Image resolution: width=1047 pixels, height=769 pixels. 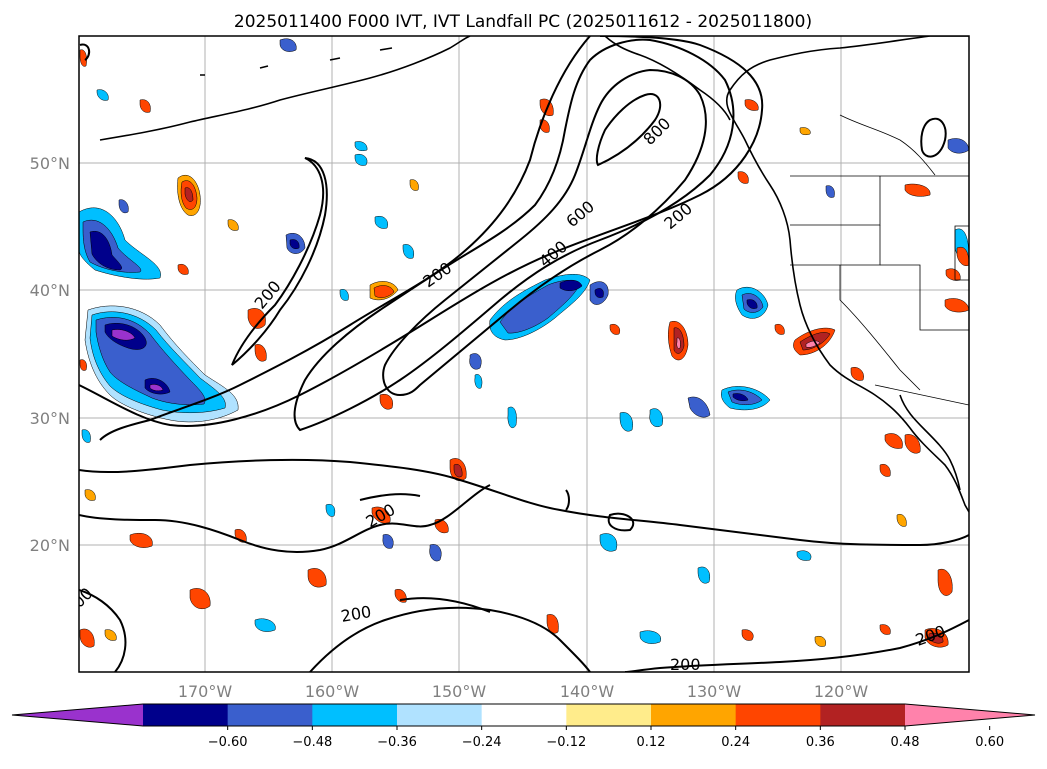 What do you see at coordinates (651, 742) in the screenshot?
I see `colorbar-tick-label: 0.12` at bounding box center [651, 742].